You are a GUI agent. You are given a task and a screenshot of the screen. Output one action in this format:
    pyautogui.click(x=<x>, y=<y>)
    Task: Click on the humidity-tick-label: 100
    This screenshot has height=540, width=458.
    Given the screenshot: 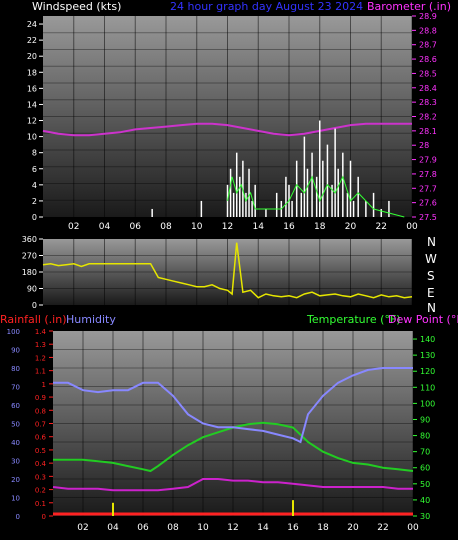 What is the action you would take?
    pyautogui.click(x=13, y=332)
    